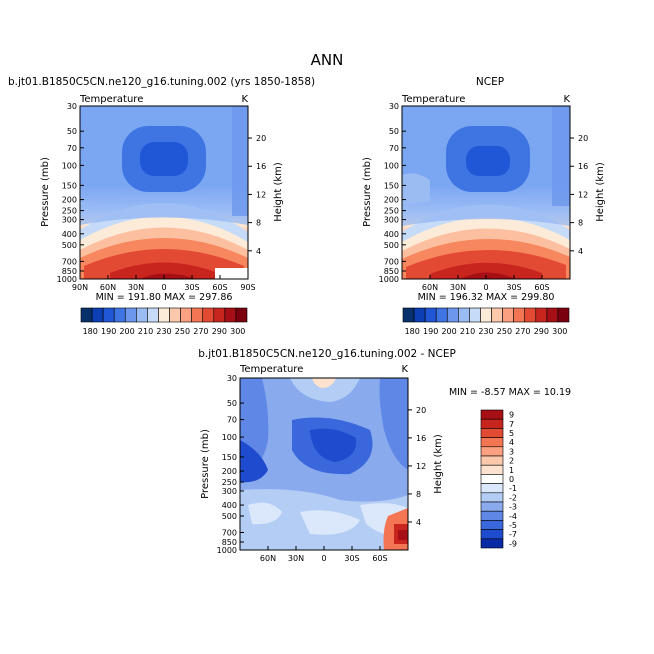 Image resolution: width=654 pixels, height=654 pixels. Describe the element at coordinates (511, 442) in the screenshot. I see `colorbar-label: 4` at that location.